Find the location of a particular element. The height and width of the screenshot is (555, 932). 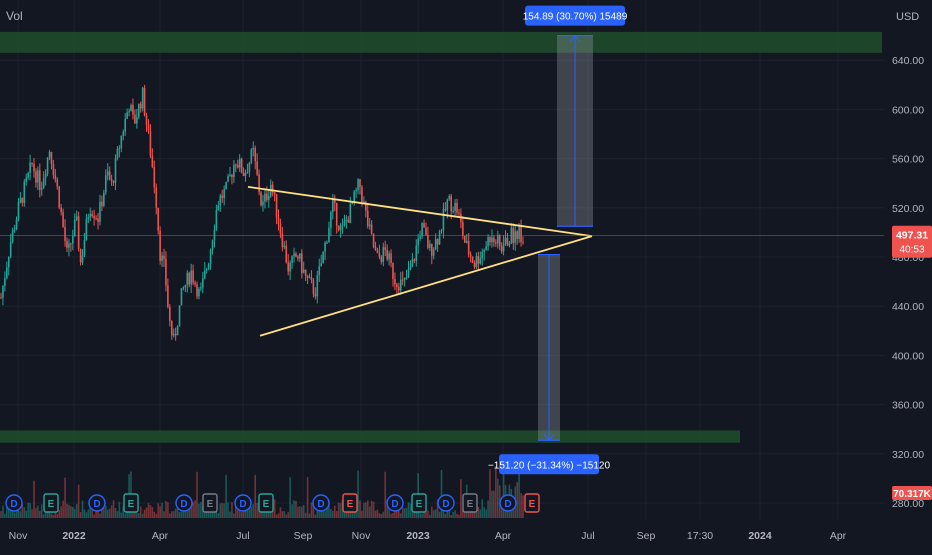

current-price-label: 497.31 is located at coordinates (912, 236).